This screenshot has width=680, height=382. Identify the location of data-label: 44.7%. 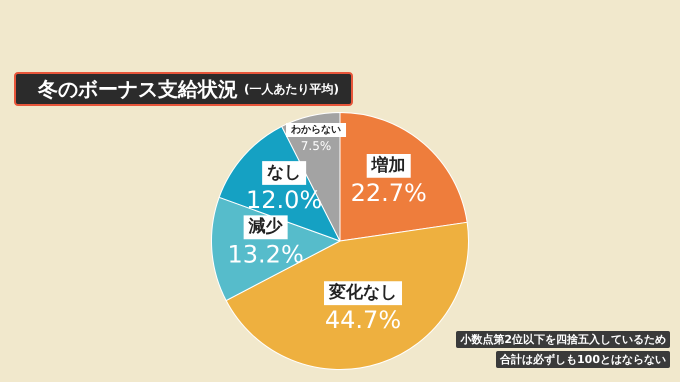
(363, 320).